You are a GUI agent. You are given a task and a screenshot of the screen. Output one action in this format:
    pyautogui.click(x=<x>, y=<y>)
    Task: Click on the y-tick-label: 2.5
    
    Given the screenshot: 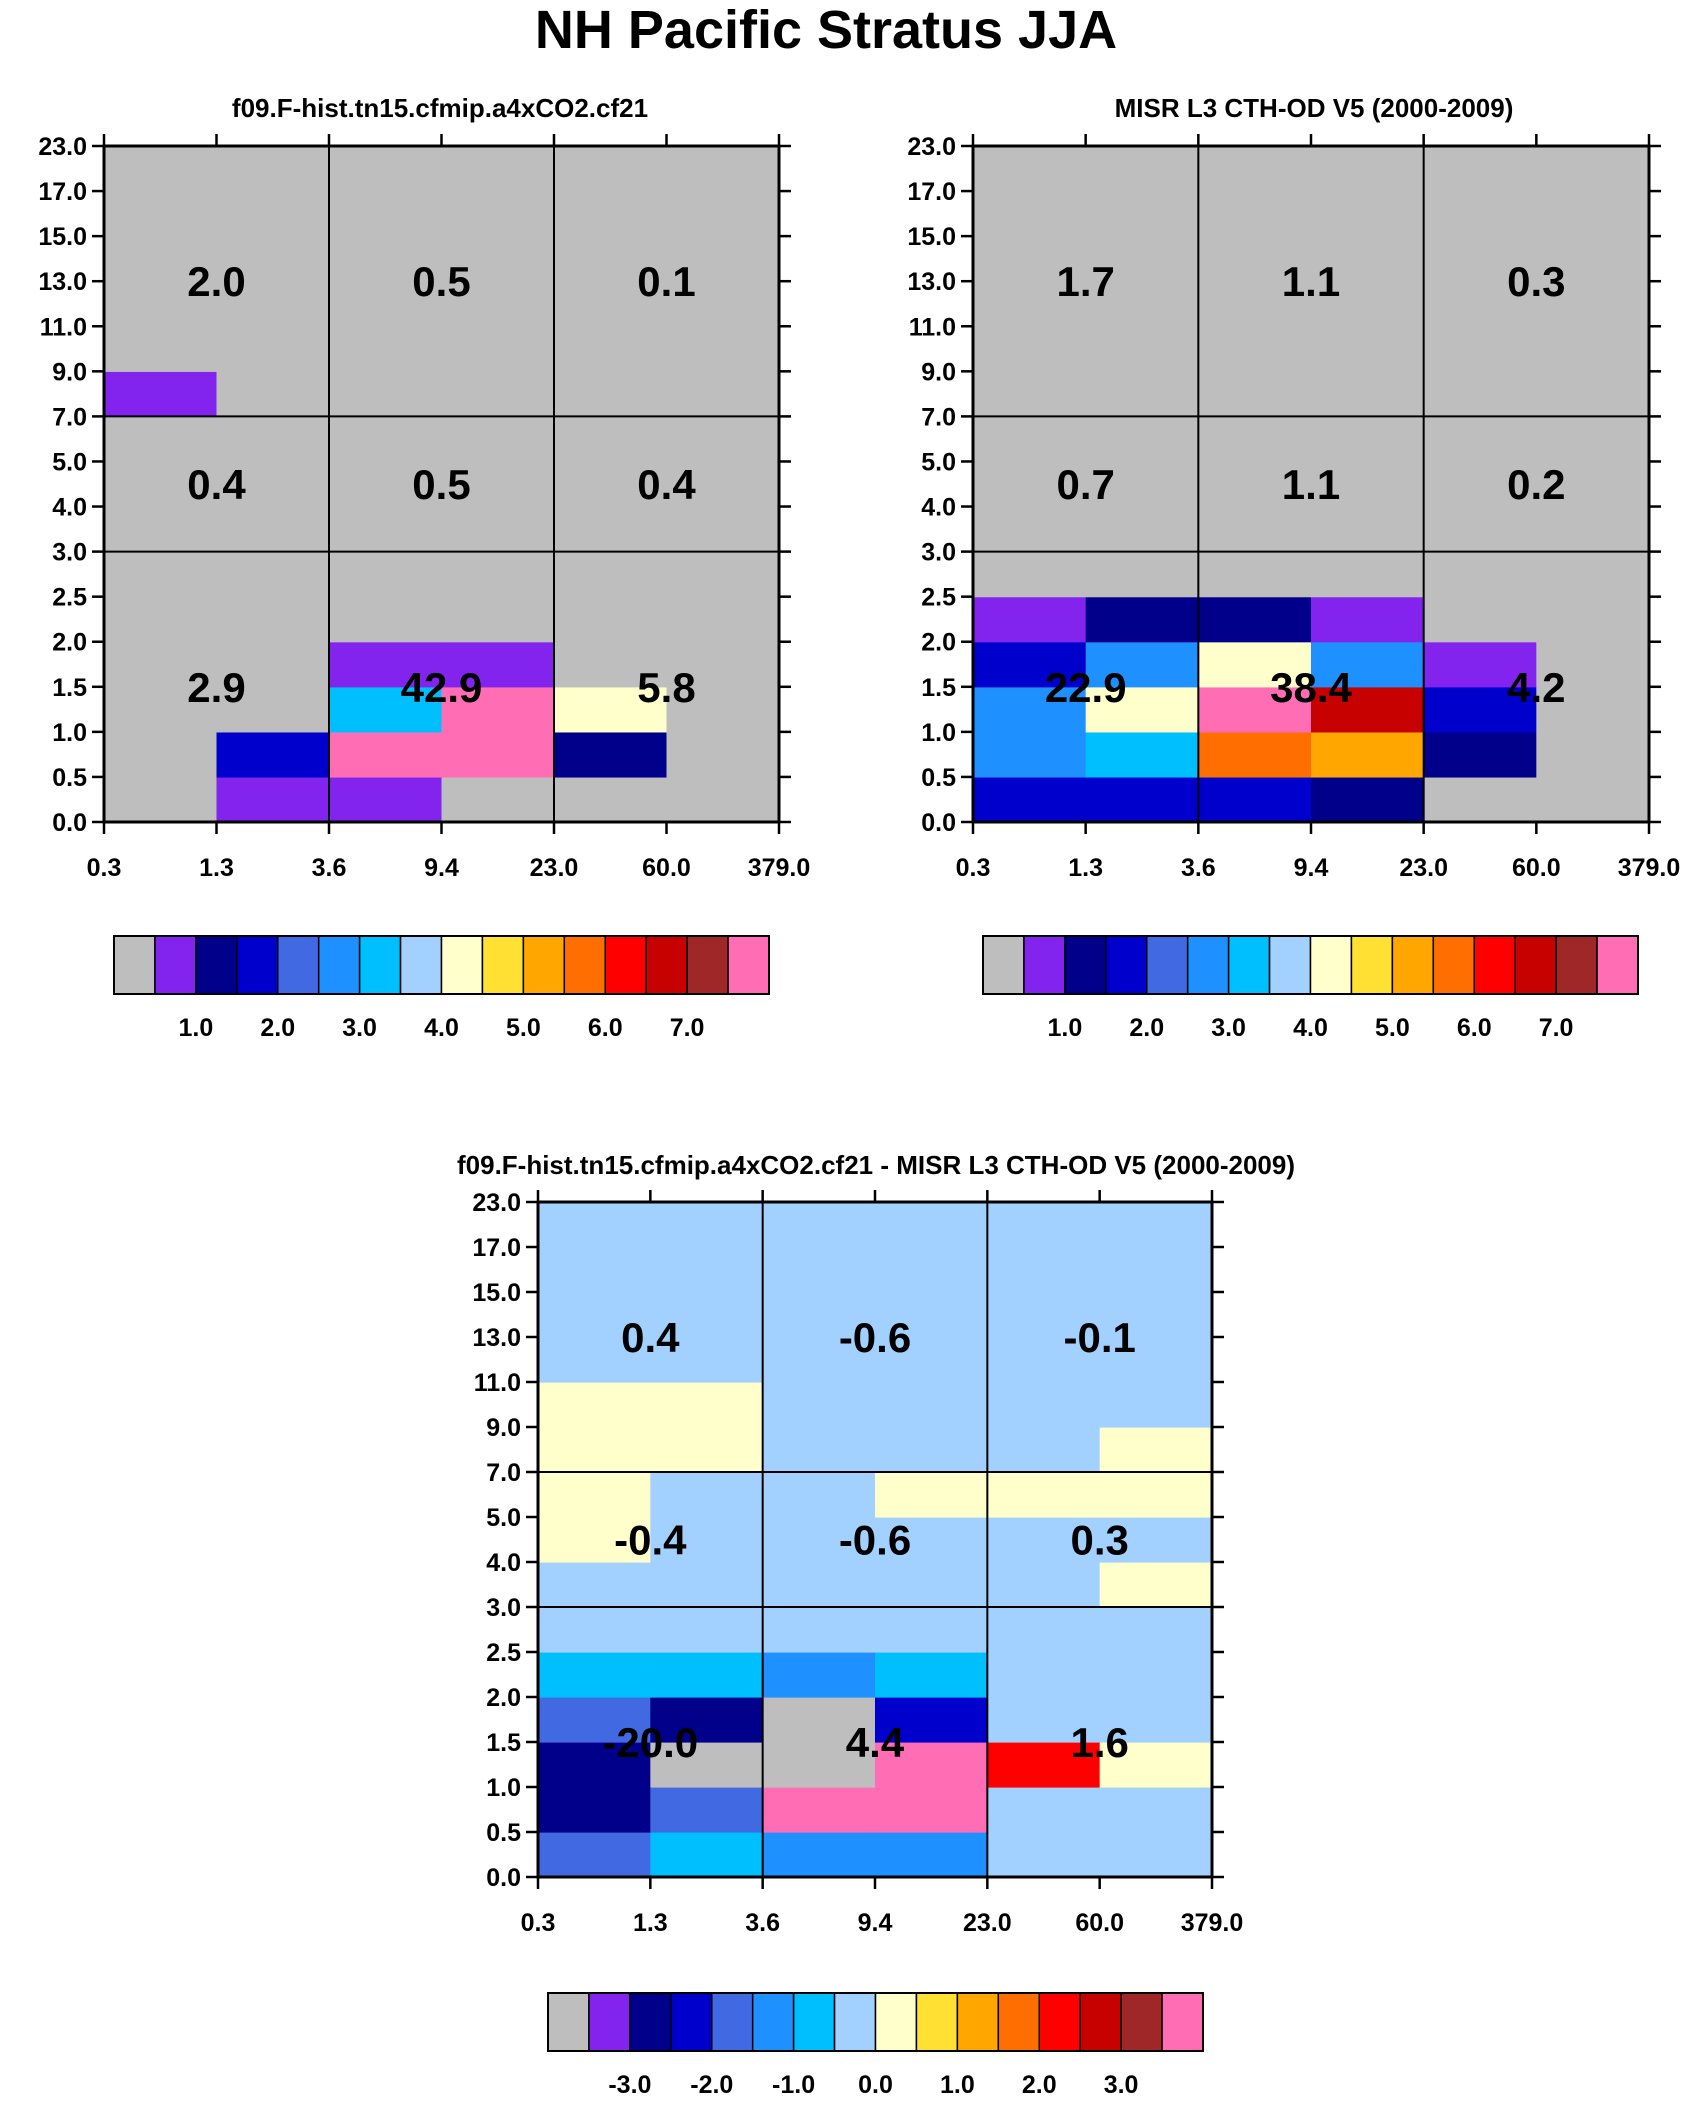 What is the action you would take?
    pyautogui.click(x=938, y=598)
    